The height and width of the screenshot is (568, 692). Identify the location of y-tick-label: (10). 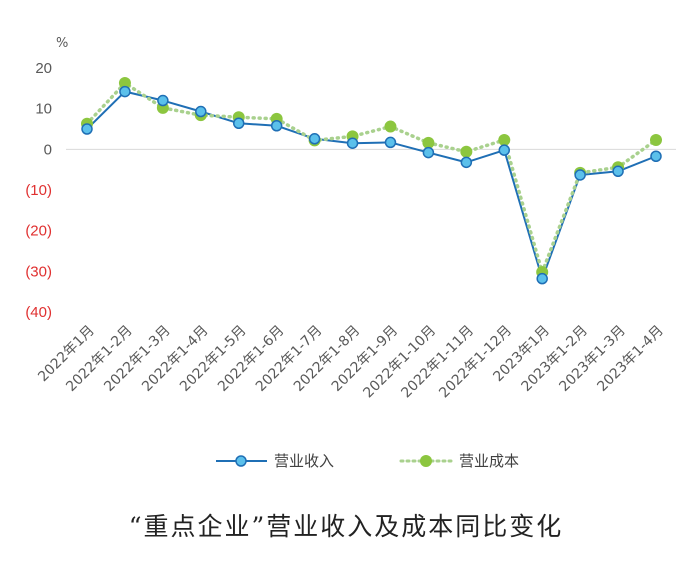
(38, 190).